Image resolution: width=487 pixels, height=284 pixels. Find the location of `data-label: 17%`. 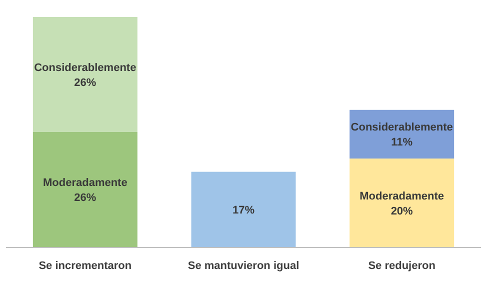

data-label: 17% is located at coordinates (243, 210).